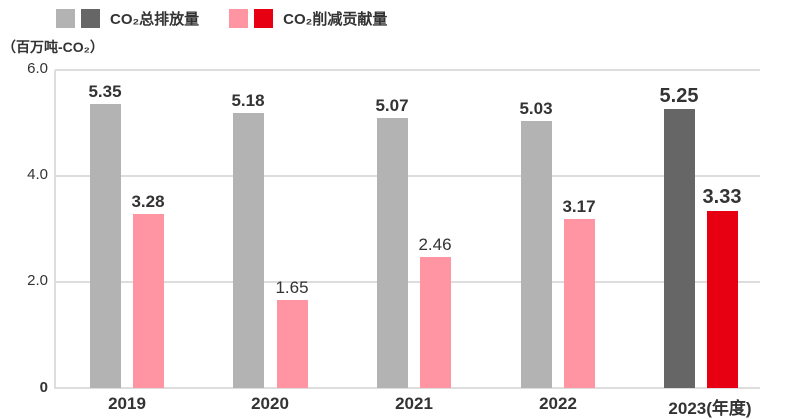 The image size is (800, 419). Describe the element at coordinates (679, 96) in the screenshot. I see `value-label-emissions-2023: 5.25` at that location.